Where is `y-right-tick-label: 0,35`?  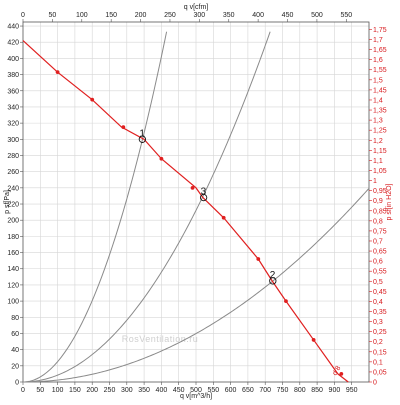
y-right-tick-label: 0,35 is located at coordinates (380, 312).